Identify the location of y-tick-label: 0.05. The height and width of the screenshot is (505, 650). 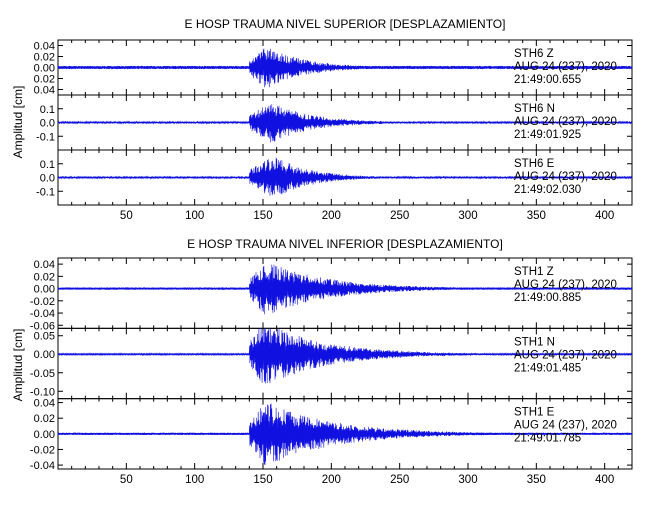
(44, 337).